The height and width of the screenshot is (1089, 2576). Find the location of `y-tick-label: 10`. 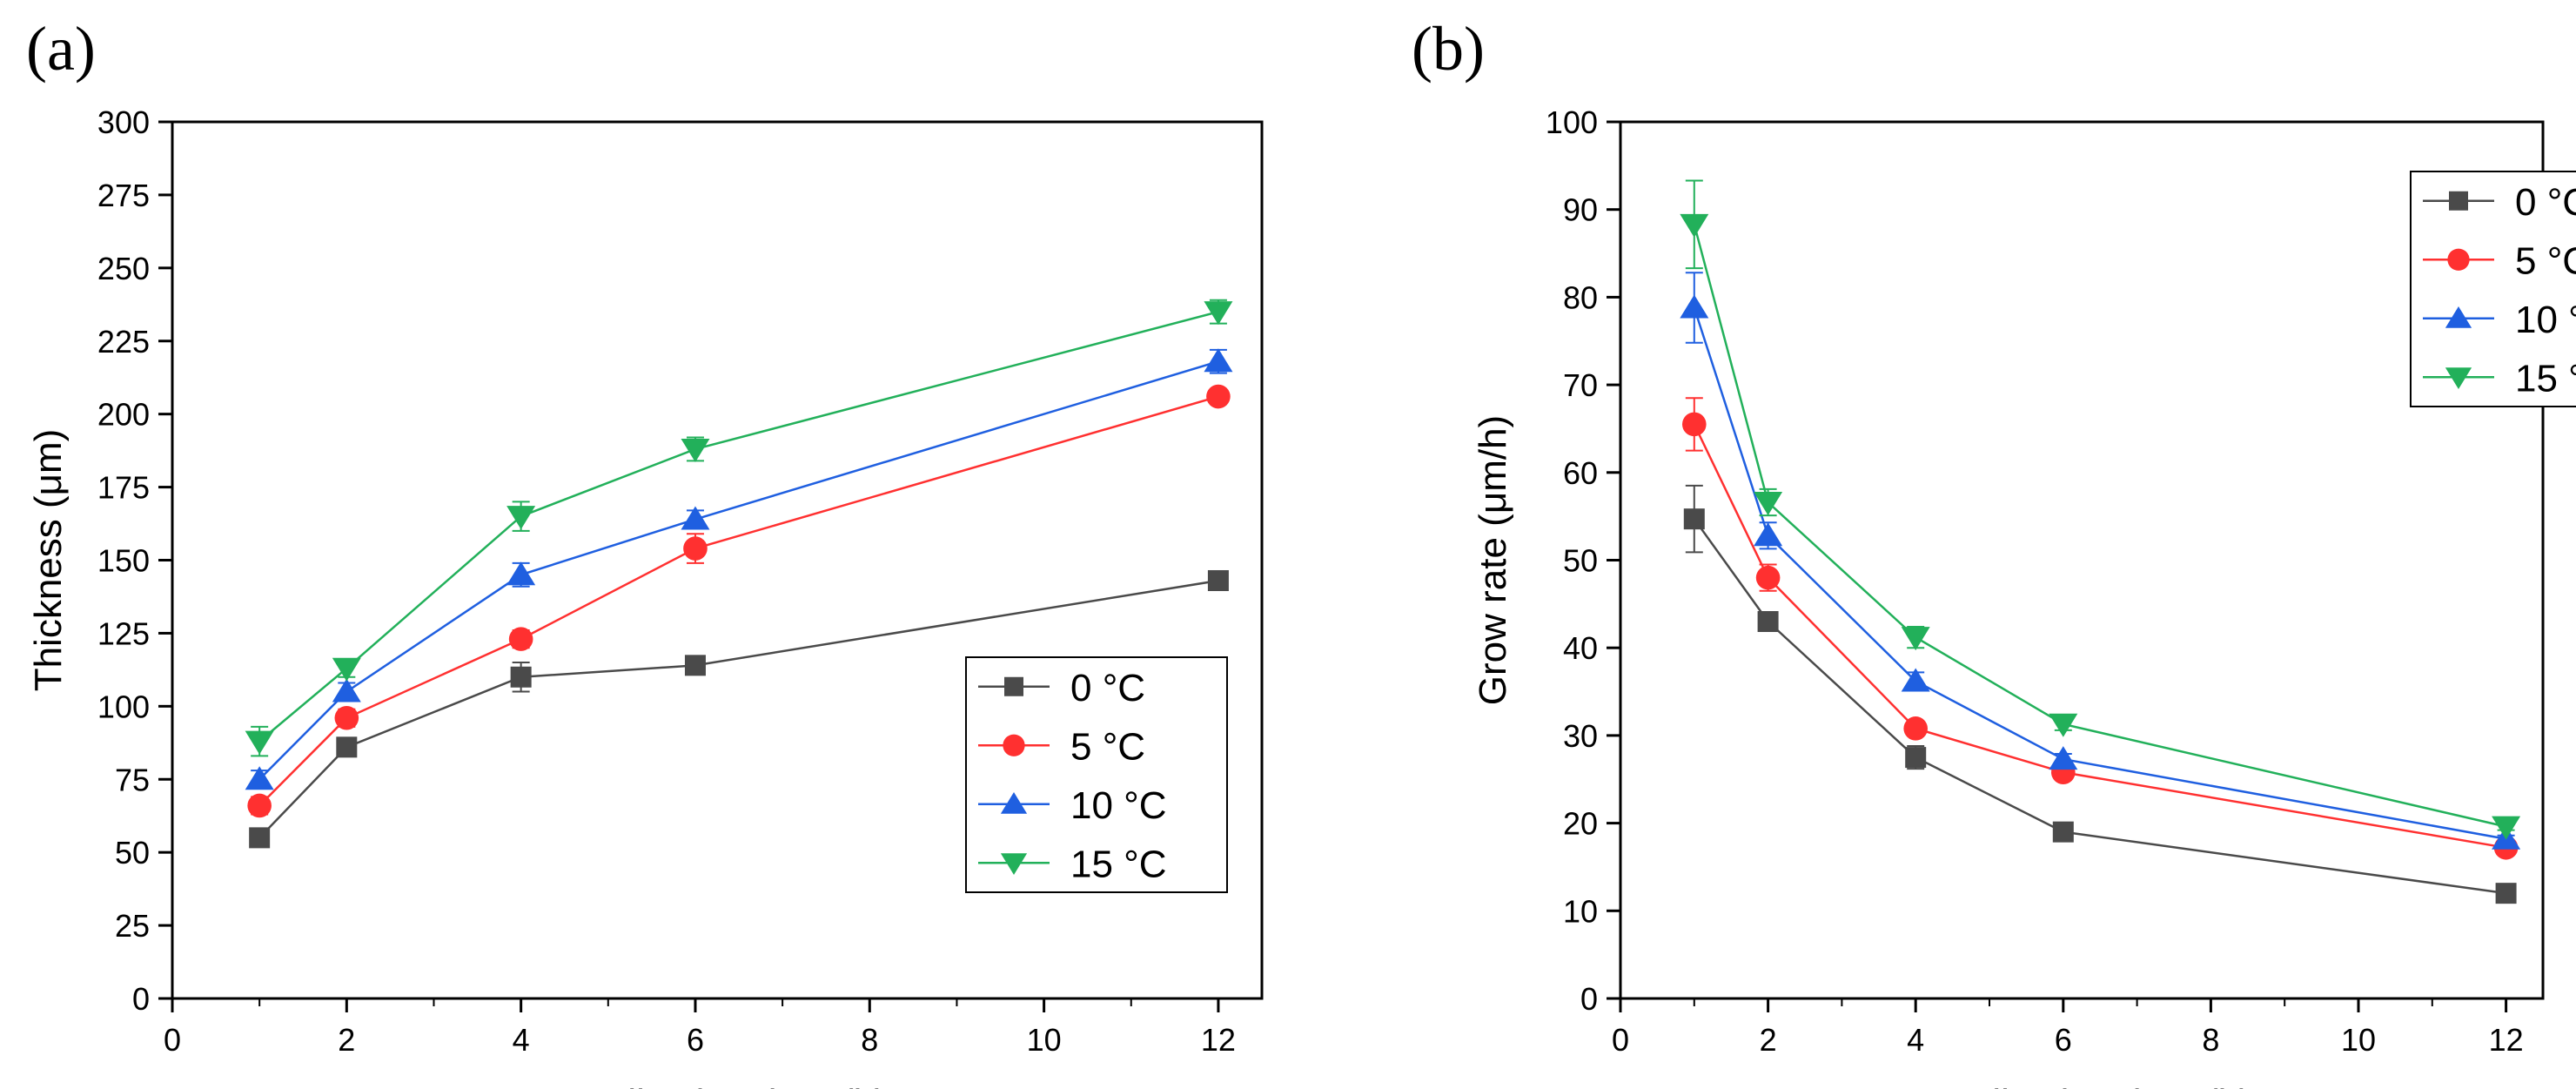

y-tick-label: 10 is located at coordinates (1580, 911).